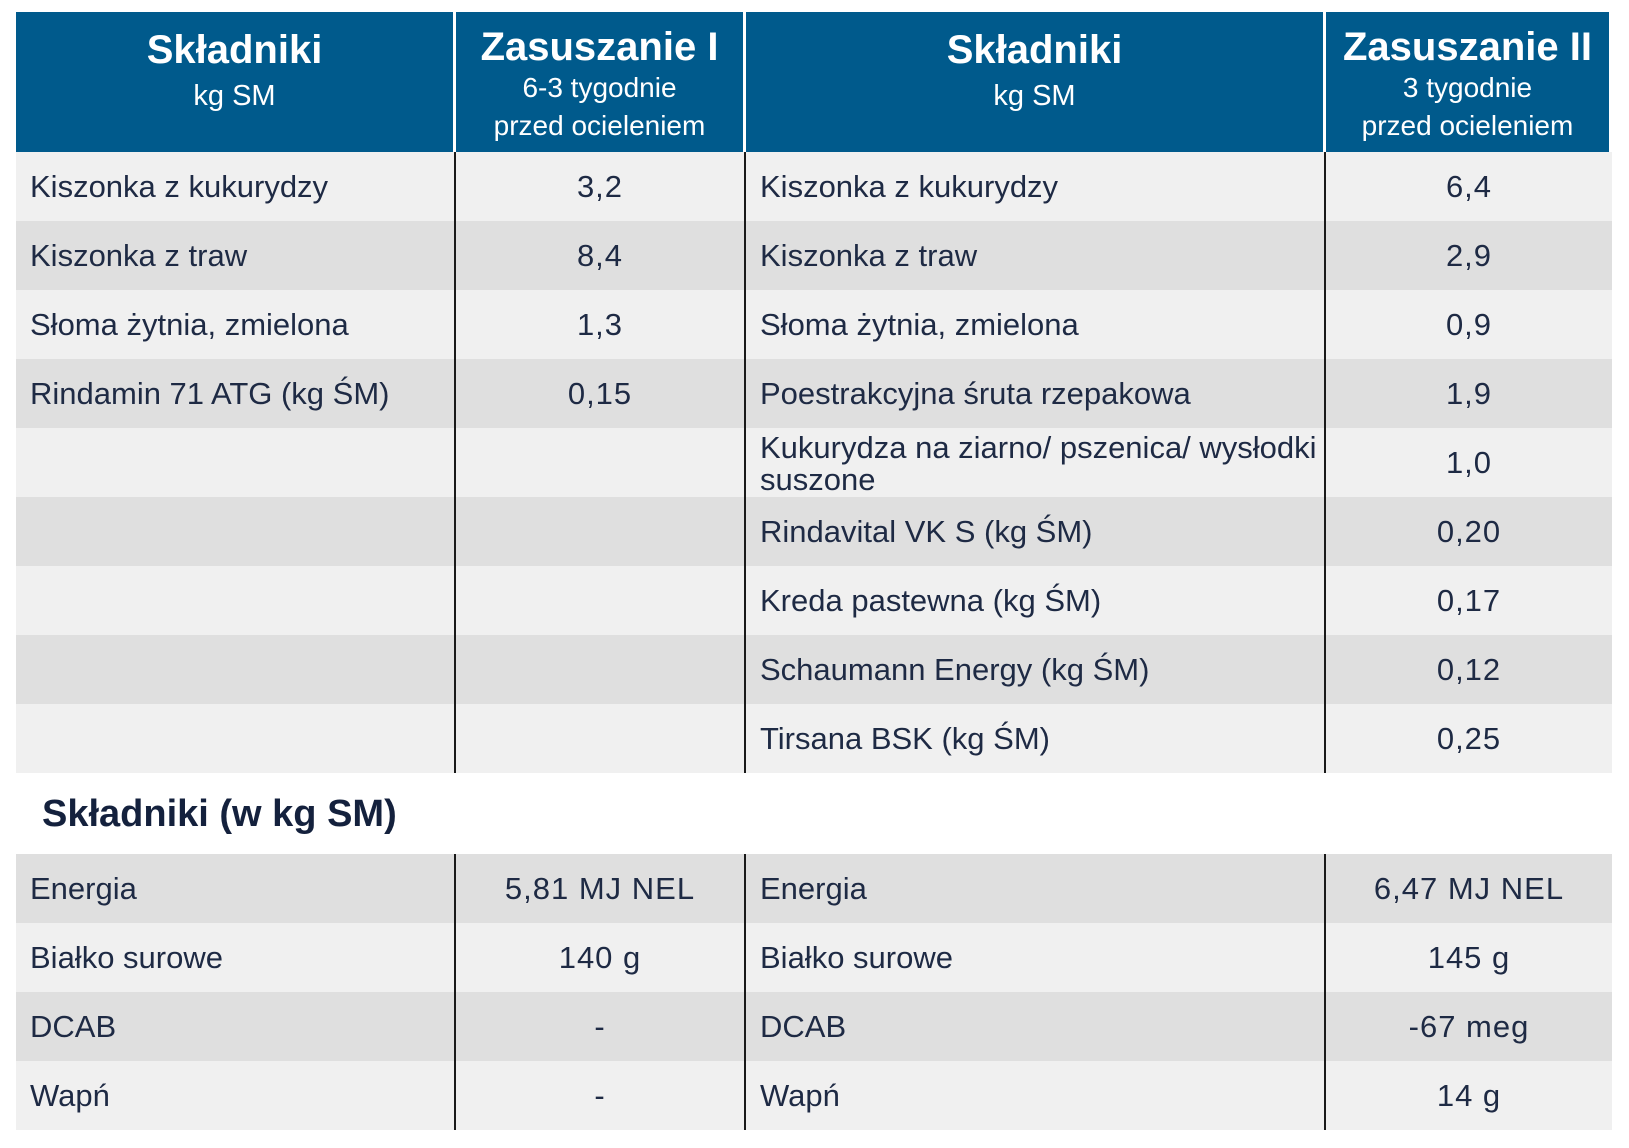 Image resolution: width=1629 pixels, height=1148 pixels. Describe the element at coordinates (1467, 87) in the screenshot. I see `header-dry-period-2-weeks: 3 tygodnie` at that location.